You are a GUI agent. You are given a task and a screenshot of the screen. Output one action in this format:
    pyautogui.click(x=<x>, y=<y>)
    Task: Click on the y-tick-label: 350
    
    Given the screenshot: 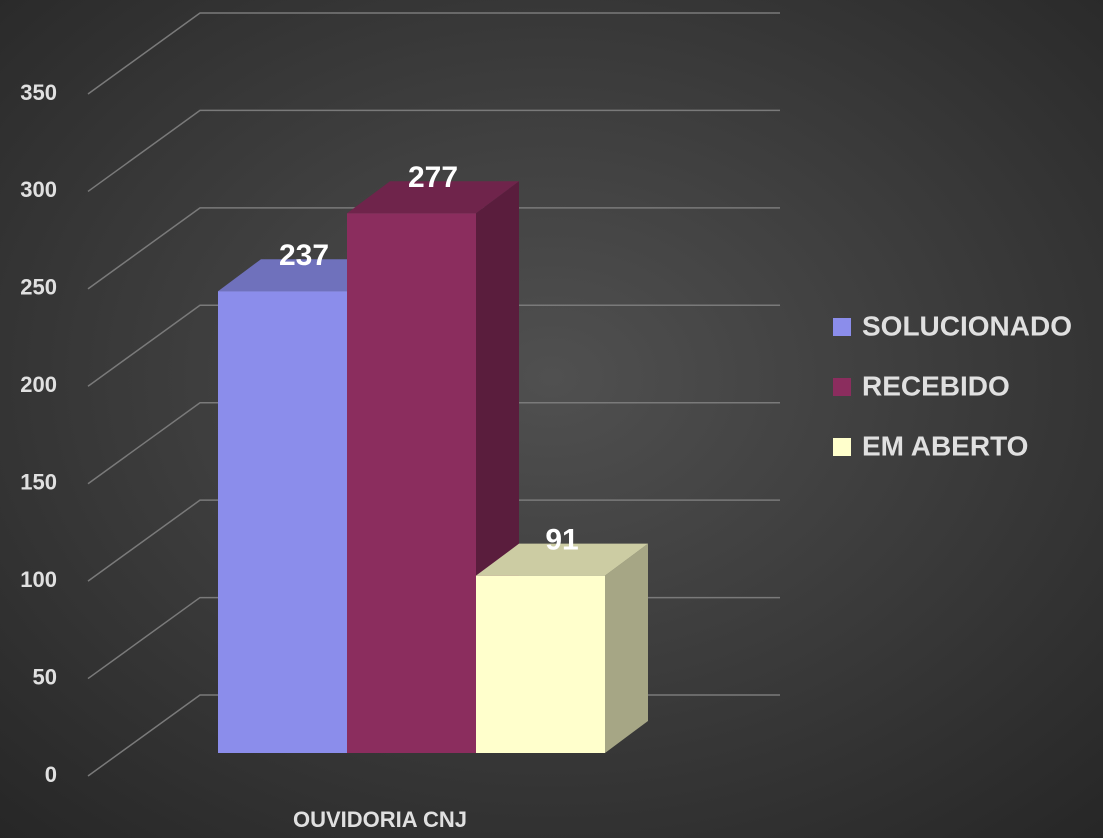 What is the action you would take?
    pyautogui.click(x=38, y=92)
    